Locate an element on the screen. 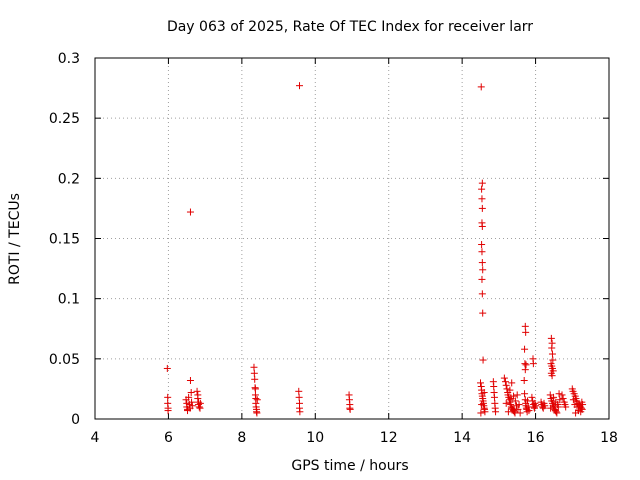 Image resolution: width=640 pixels, height=480 pixels. x-tick-label: 8 is located at coordinates (241, 438).